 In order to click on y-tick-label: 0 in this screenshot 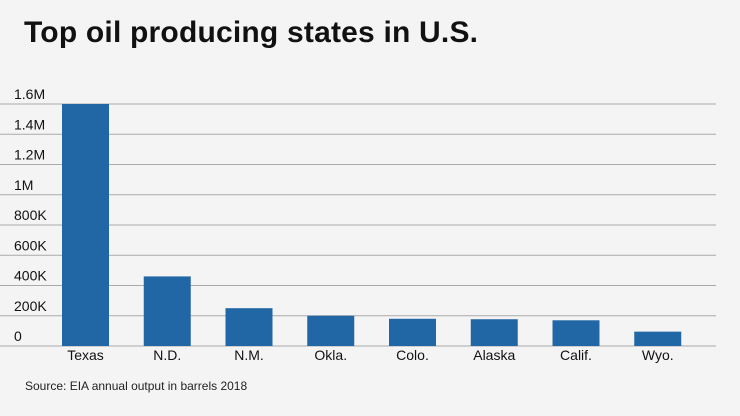, I will do `click(18, 336)`.